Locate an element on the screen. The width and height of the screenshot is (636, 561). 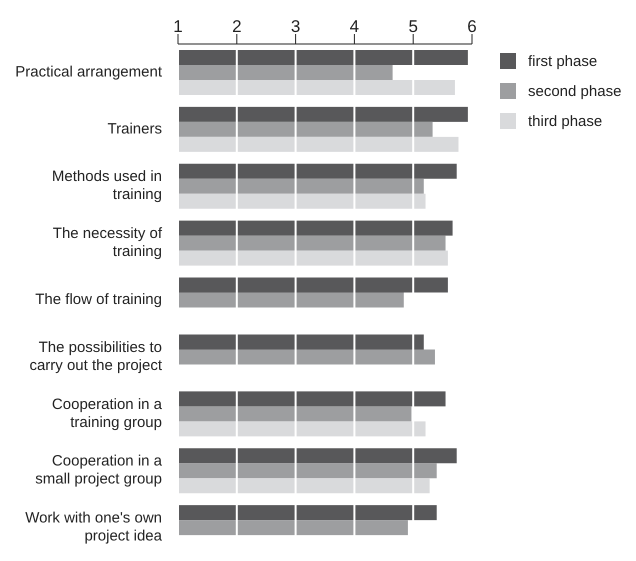
legend-label: third phase is located at coordinates (565, 121).